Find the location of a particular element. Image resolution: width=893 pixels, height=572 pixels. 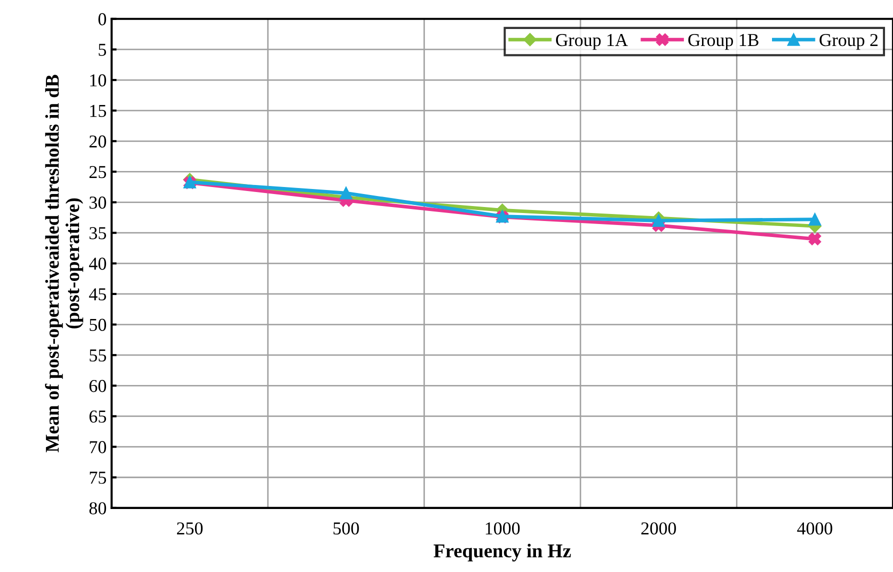

y-tick-label: 30 is located at coordinates (98, 202).